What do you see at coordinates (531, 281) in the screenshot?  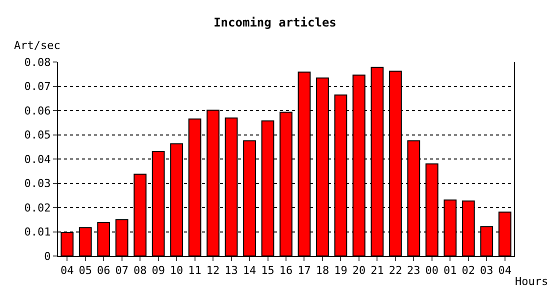 I see `x-axis-title: Hours` at bounding box center [531, 281].